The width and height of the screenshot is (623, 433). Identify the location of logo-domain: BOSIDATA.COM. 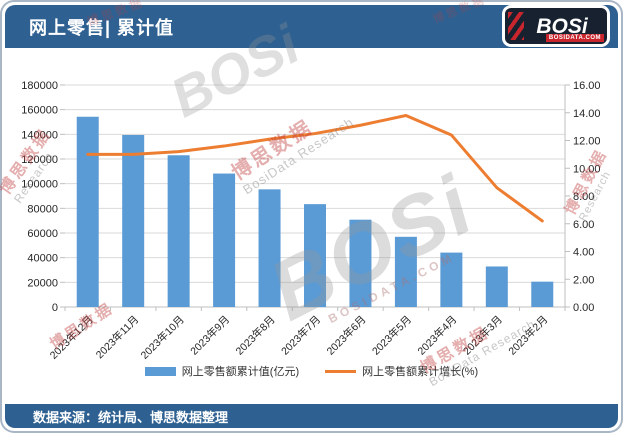
(574, 38).